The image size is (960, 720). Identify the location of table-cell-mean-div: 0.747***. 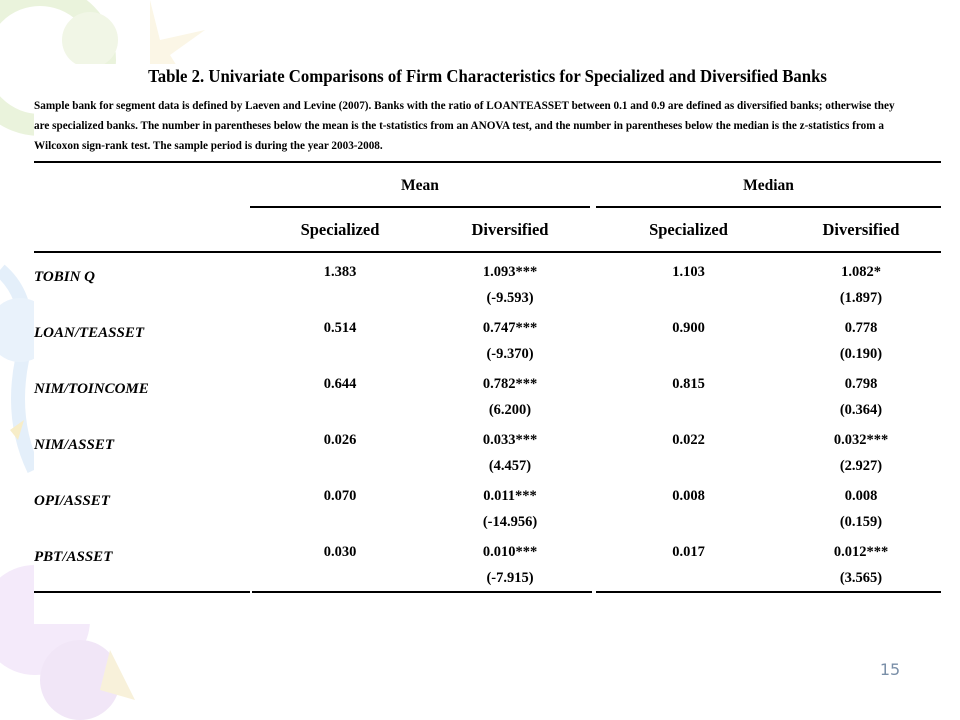
(510, 328).